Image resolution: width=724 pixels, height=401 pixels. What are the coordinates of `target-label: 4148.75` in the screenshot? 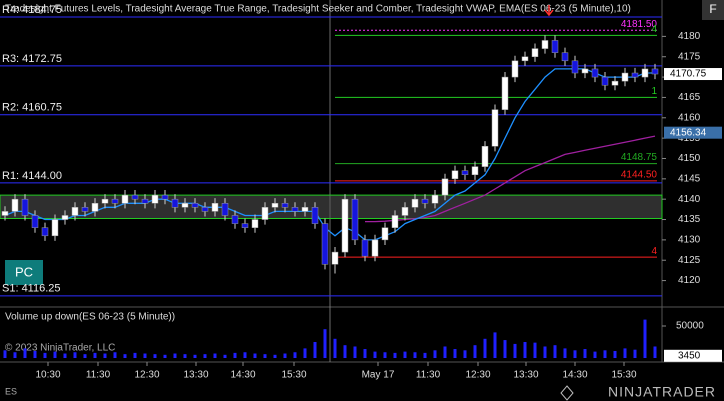 It's located at (639, 157).